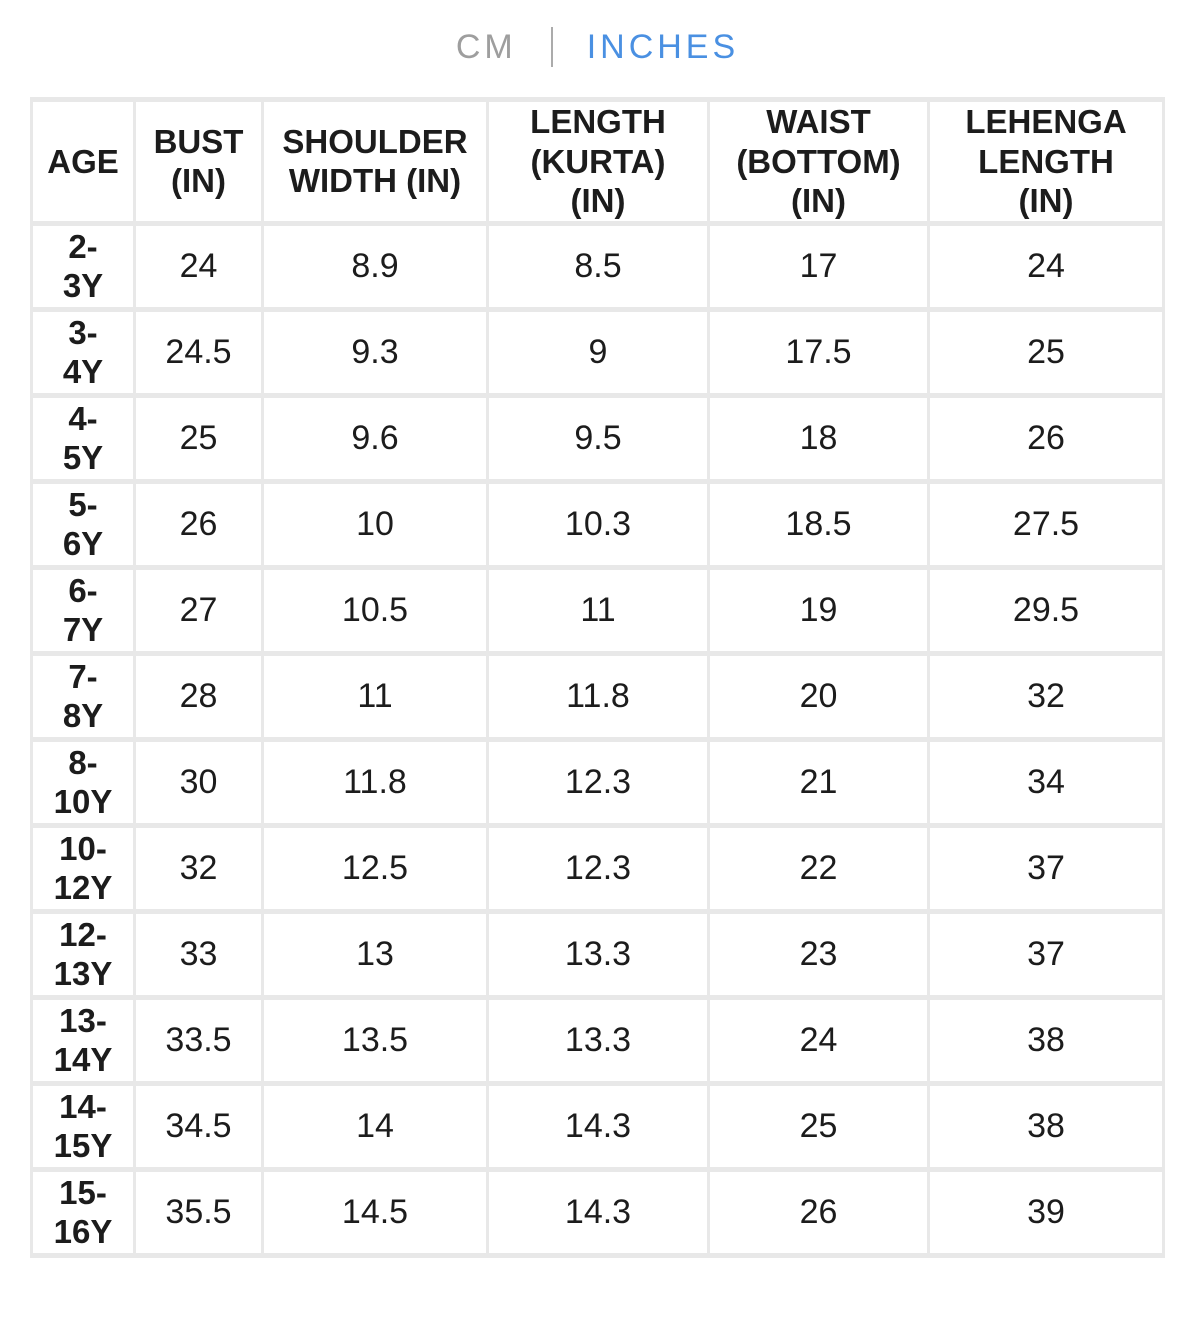  I want to click on table-row: 5- 6Y 26 10 10.3 18.5 27.5, so click(597, 524).